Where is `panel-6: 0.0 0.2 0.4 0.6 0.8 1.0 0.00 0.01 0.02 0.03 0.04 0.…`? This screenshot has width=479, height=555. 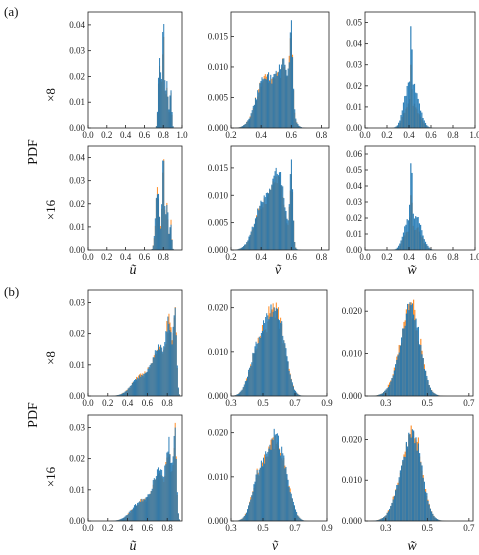
panel-6: 0.0 0.2 0.4 0.6 0.8 1.0 0.00 0.01 0.02 0.03 0.04 0.… is located at coordinates (412, 203).